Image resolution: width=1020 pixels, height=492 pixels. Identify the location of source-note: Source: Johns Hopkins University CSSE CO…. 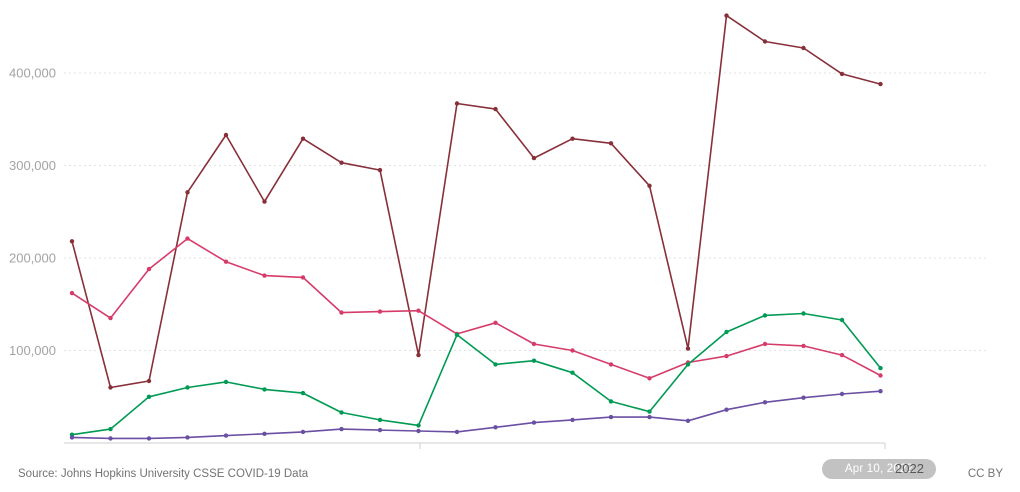
(163, 474).